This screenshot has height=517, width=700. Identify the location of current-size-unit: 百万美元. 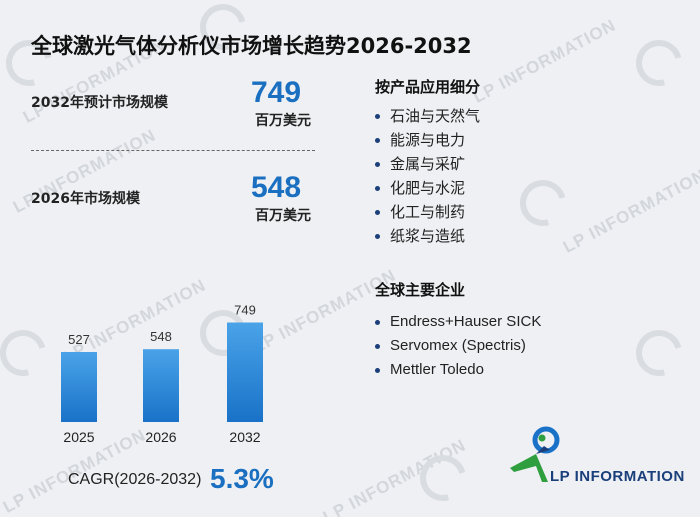
(283, 216).